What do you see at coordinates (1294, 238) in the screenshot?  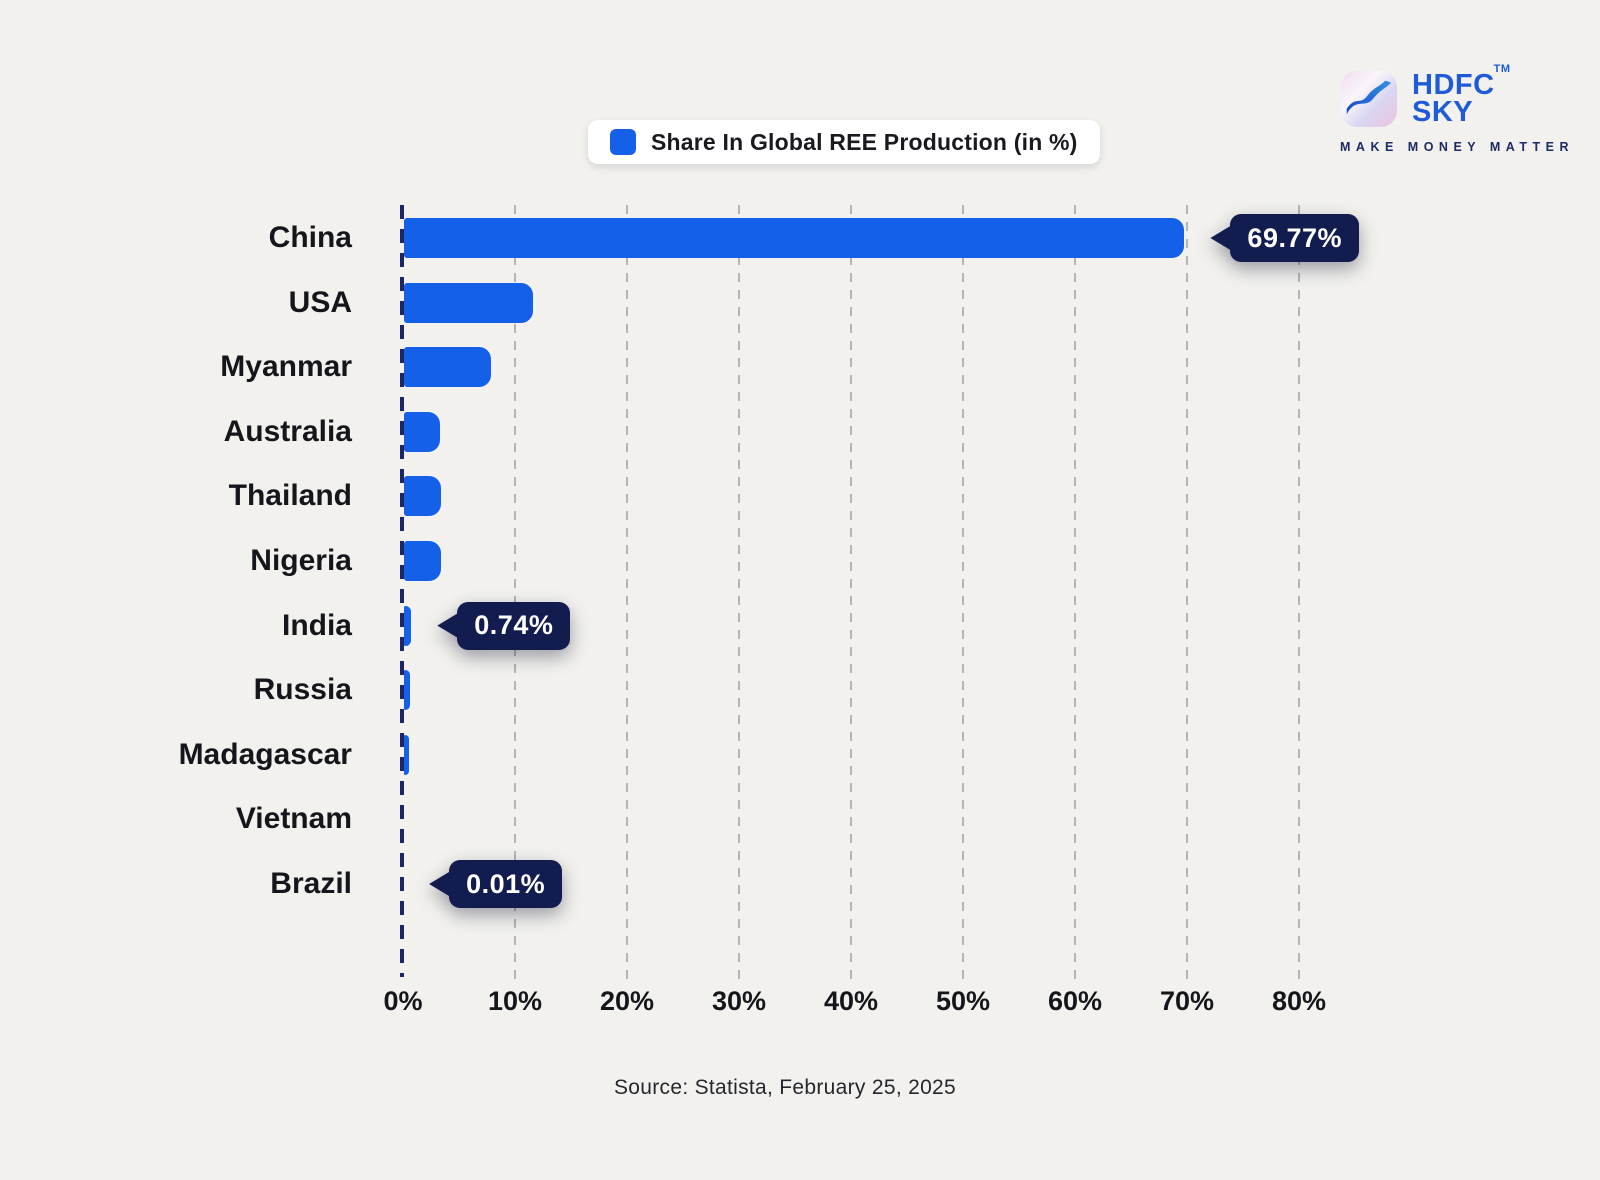 I see `callout-value: 69.77%` at bounding box center [1294, 238].